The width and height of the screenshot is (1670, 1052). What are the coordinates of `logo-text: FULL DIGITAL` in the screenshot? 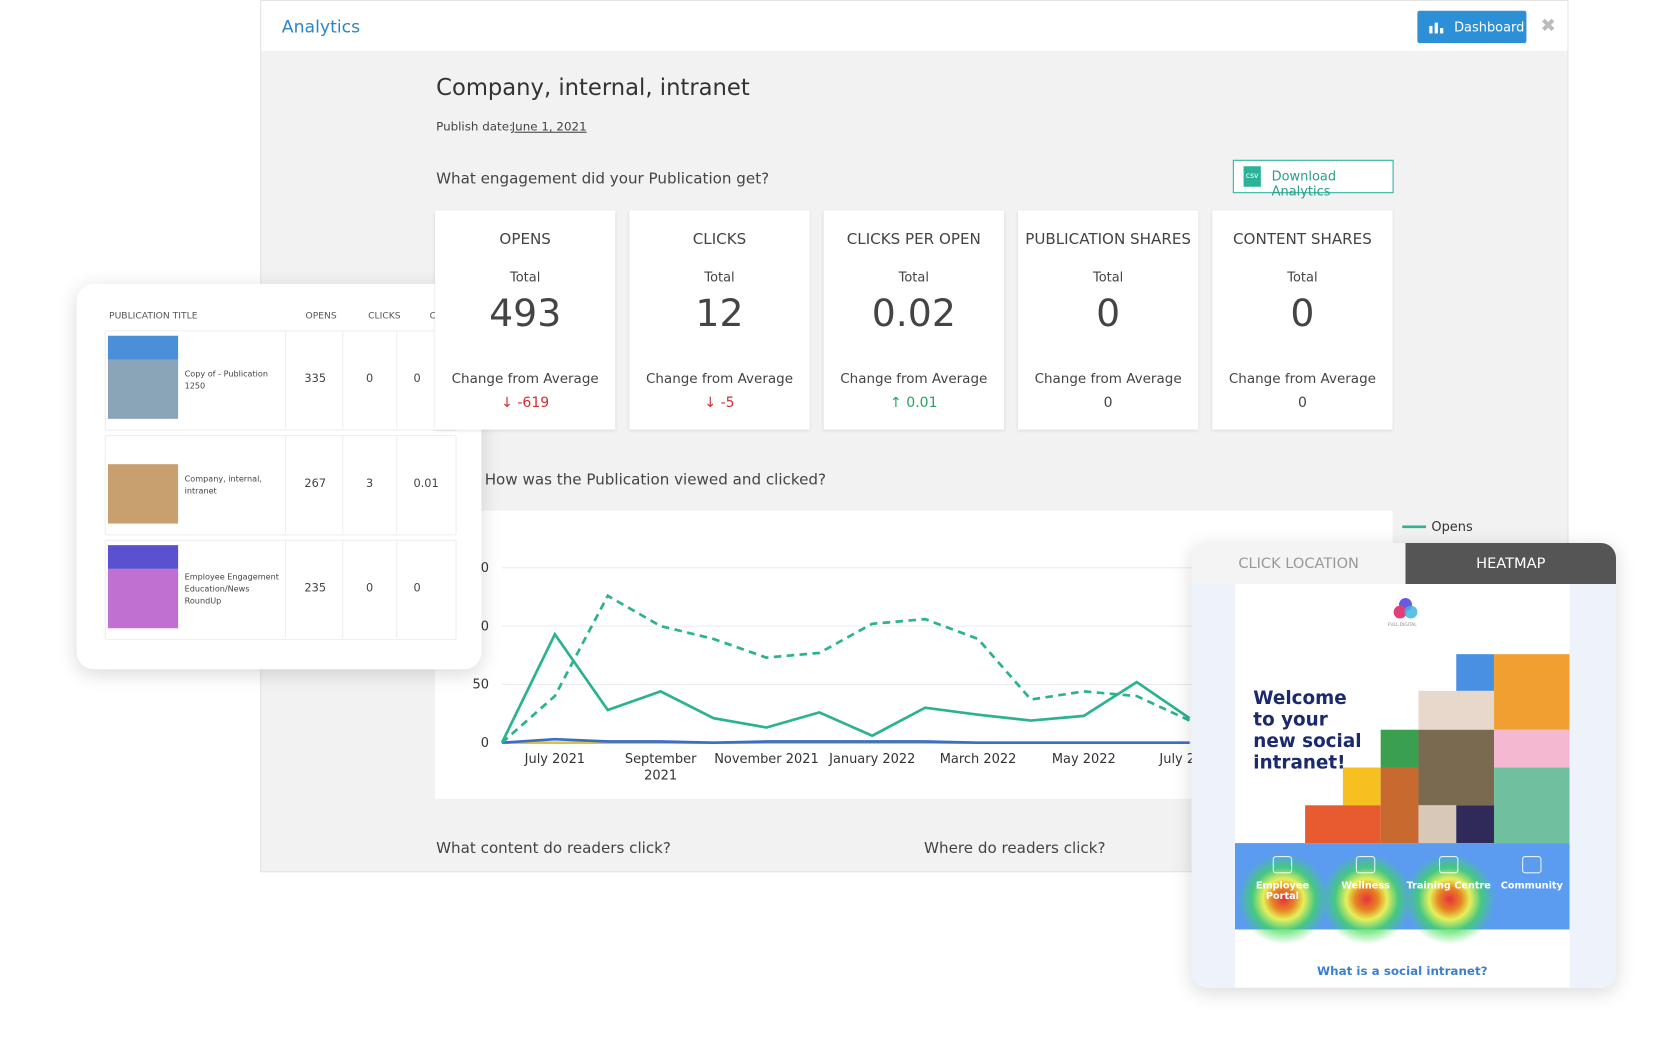 It's located at (1402, 624).